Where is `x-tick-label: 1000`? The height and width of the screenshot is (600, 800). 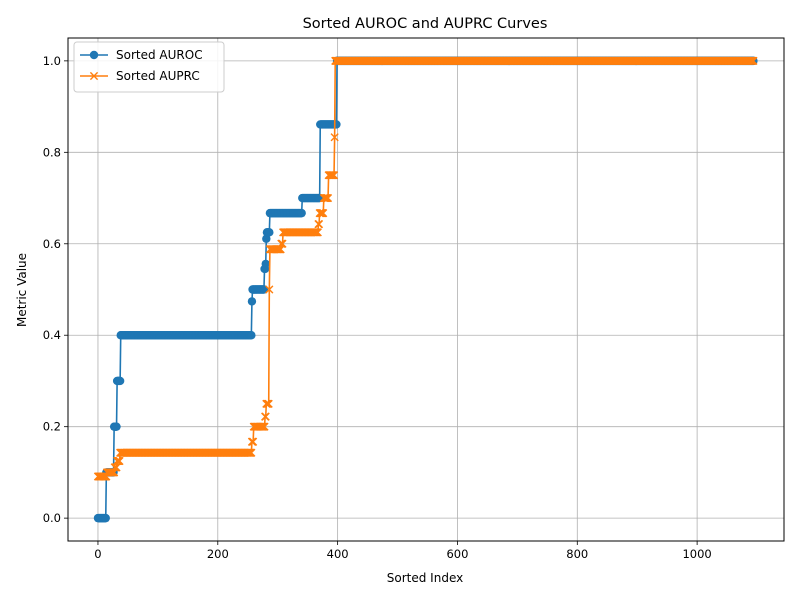
x-tick-label: 1000 is located at coordinates (696, 554).